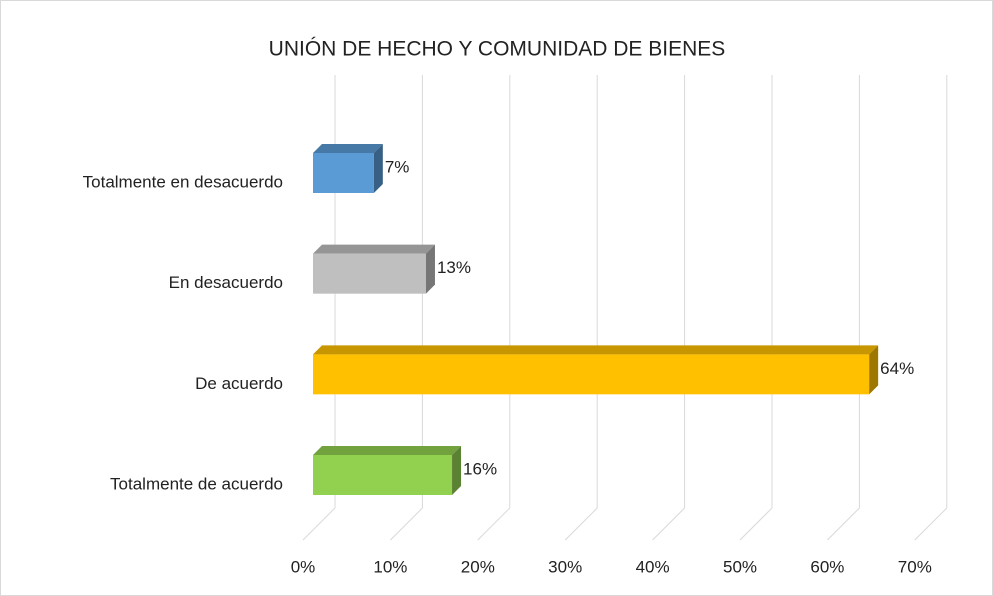 Image resolution: width=993 pixels, height=596 pixels. I want to click on y-tick-label: Totalmente de acuerdo, so click(196, 483).